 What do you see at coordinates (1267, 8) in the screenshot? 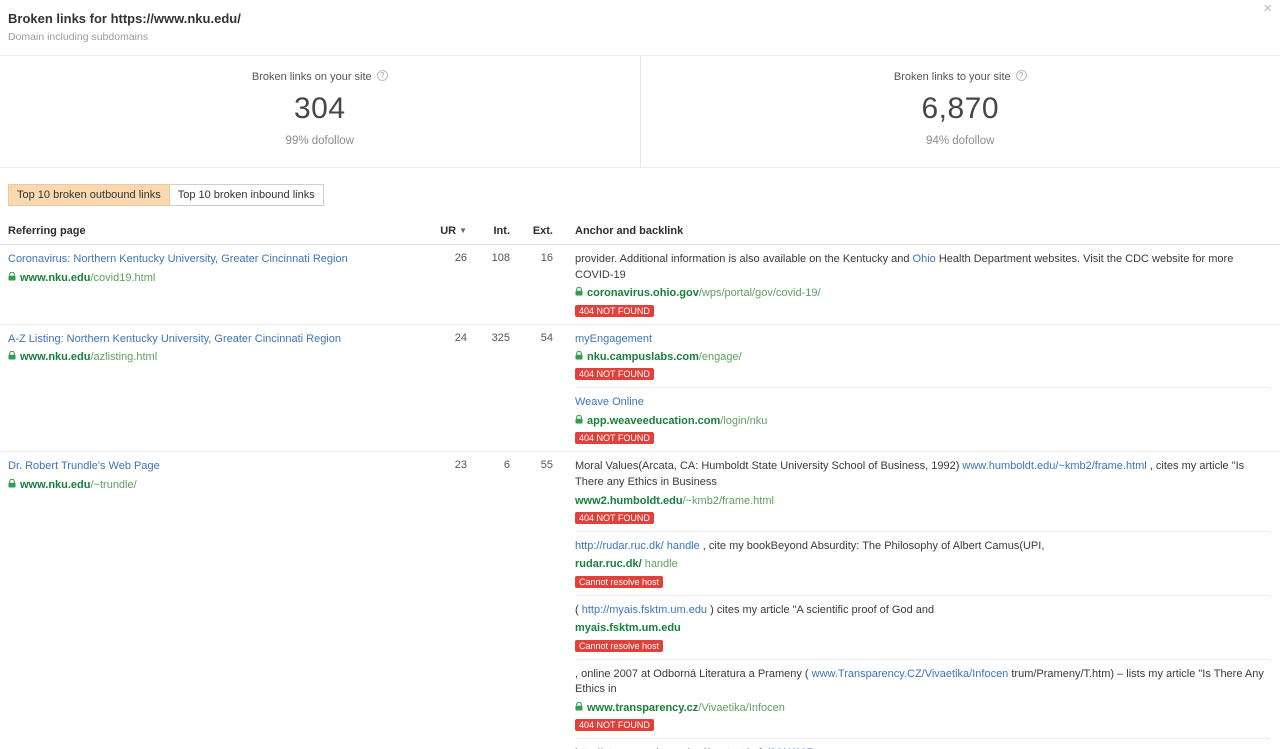
I see `close-icon: ×` at bounding box center [1267, 8].